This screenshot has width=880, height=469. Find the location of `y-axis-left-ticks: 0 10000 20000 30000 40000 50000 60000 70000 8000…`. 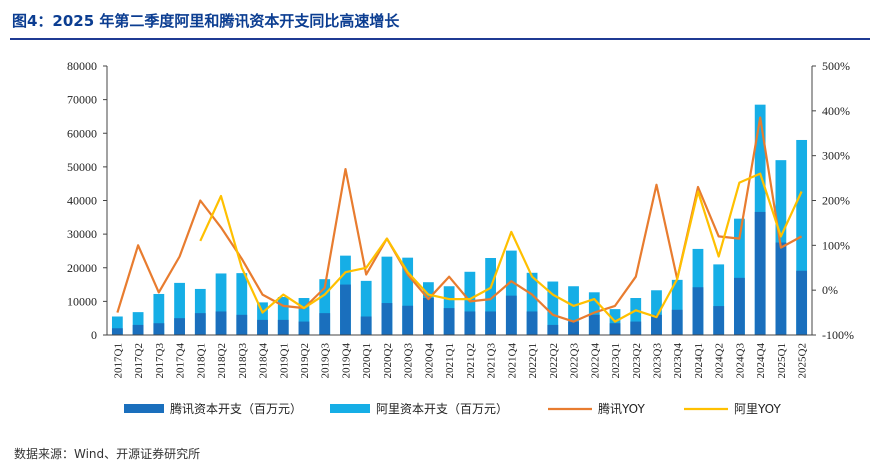

y-axis-left-ticks: 0 10000 20000 30000 40000 50000 60000 70000 8000… is located at coordinates (87, 200).